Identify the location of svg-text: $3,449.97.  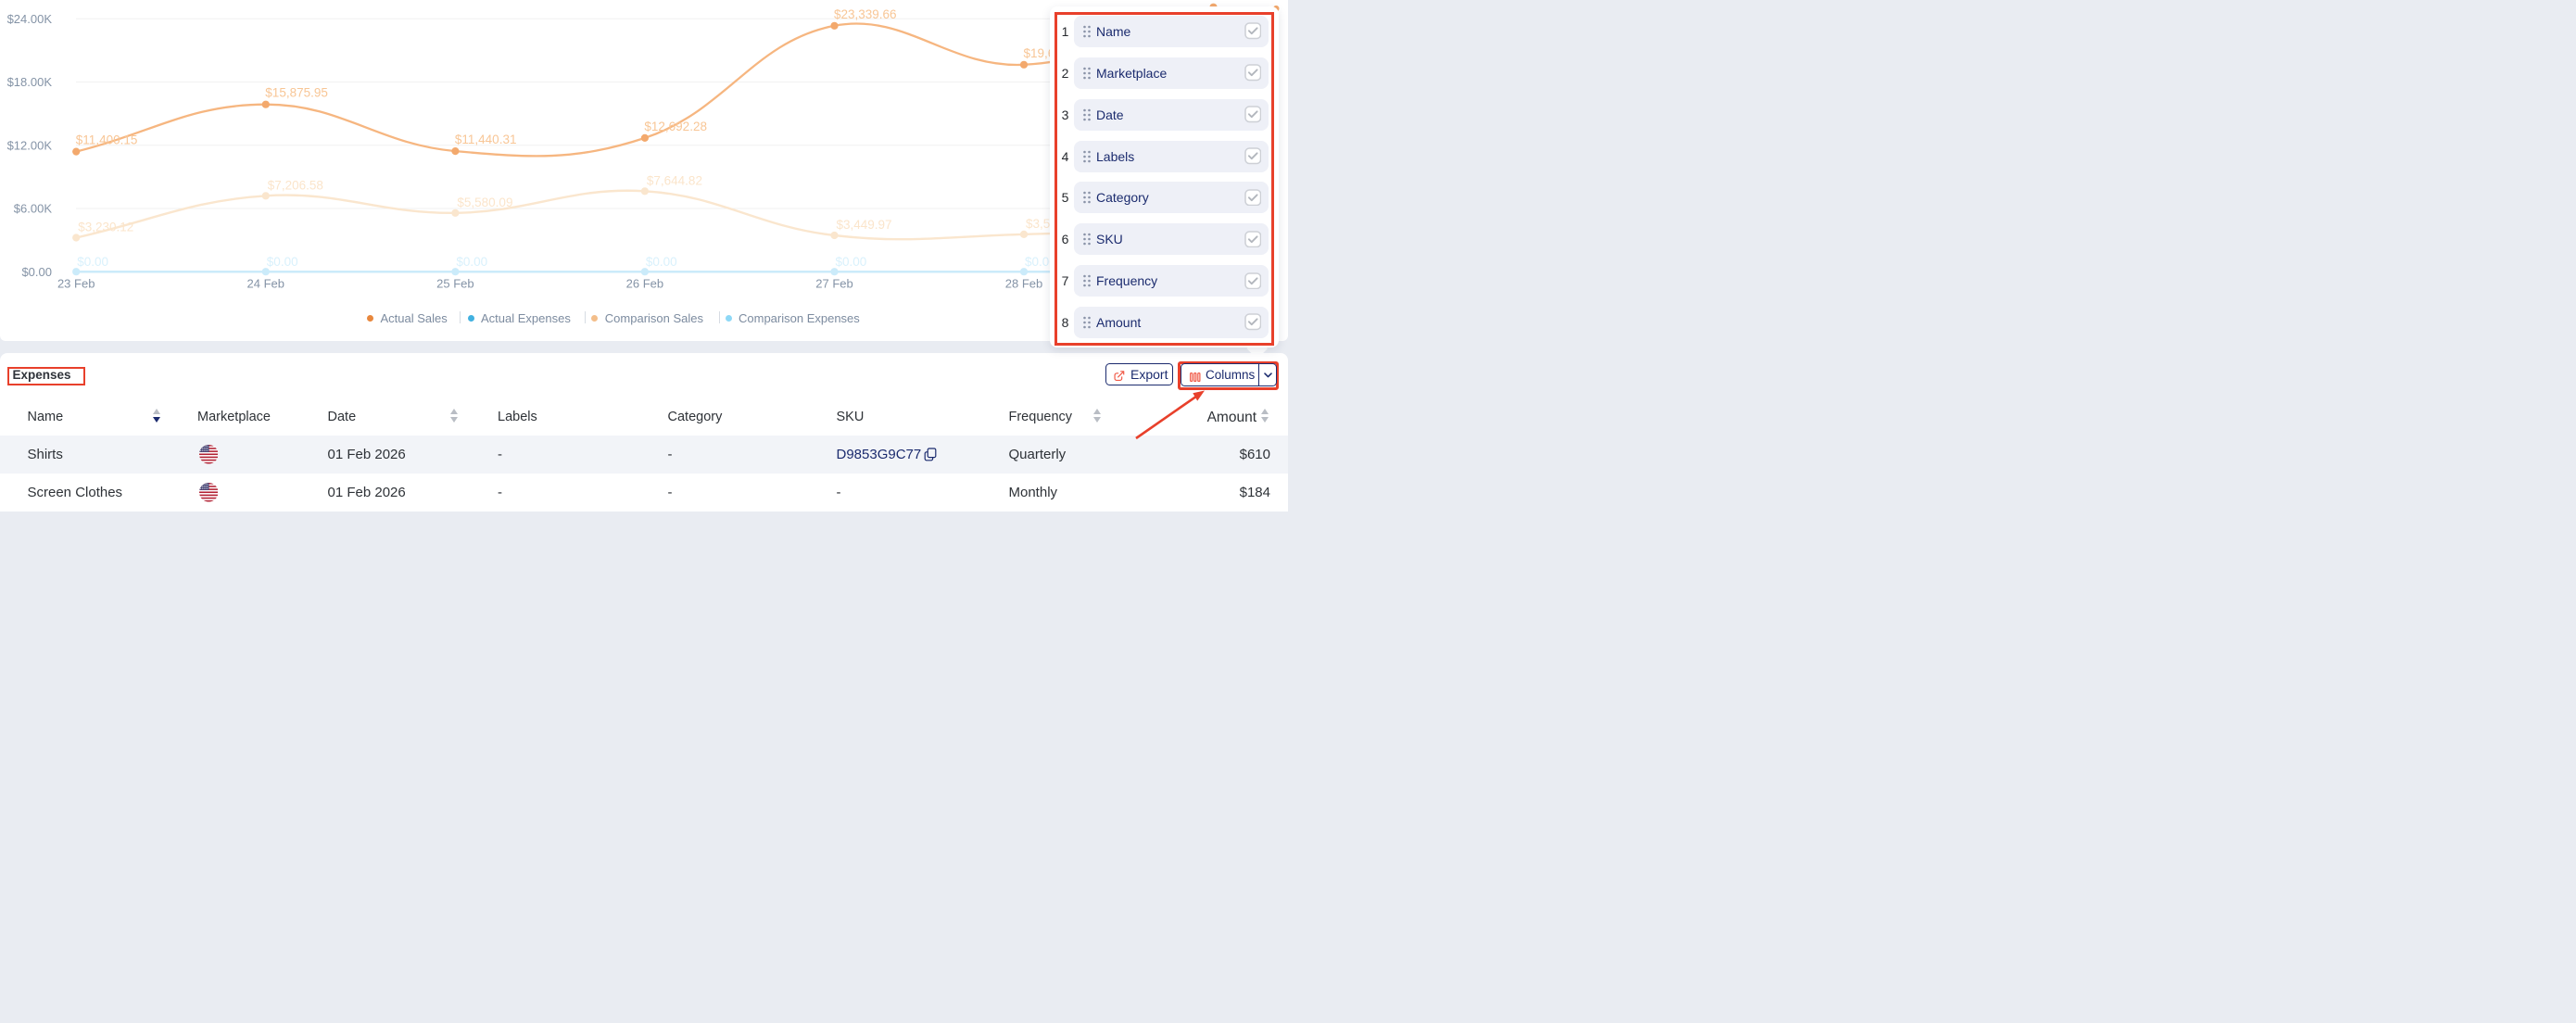
(865, 225).